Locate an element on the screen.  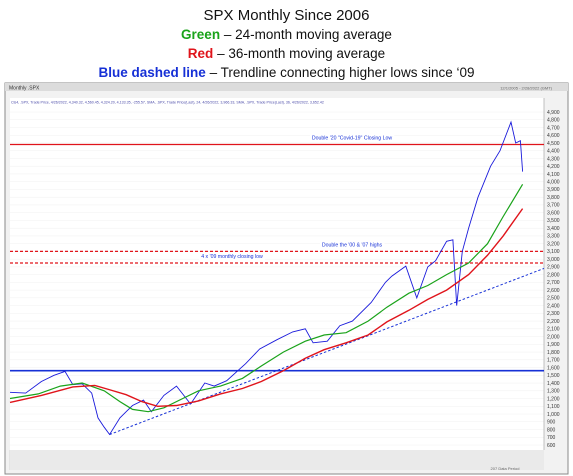
y-tick-label: 4,600 is located at coordinates (553, 136).